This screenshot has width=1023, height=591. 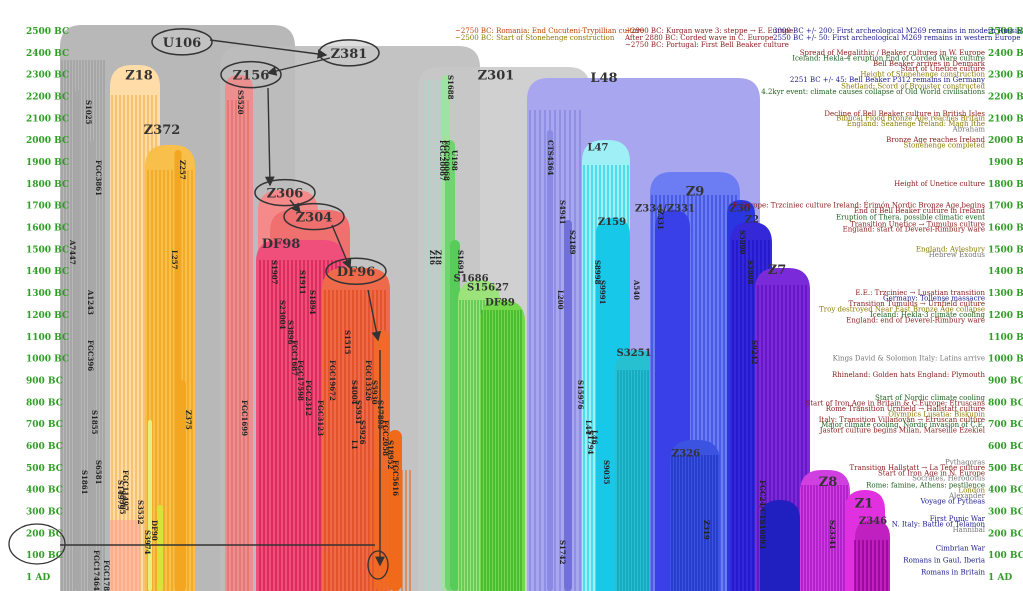 I want to click on highlight-circle, so click(x=378, y=565).